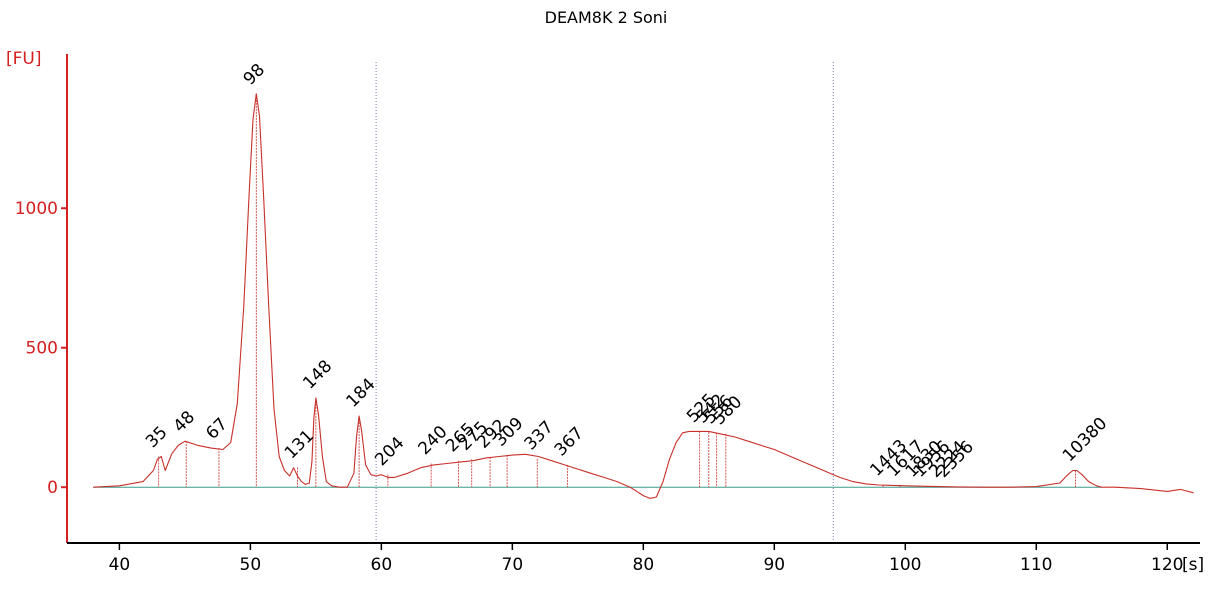  What do you see at coordinates (251, 565) in the screenshot?
I see `x-tick-label: 50` at bounding box center [251, 565].